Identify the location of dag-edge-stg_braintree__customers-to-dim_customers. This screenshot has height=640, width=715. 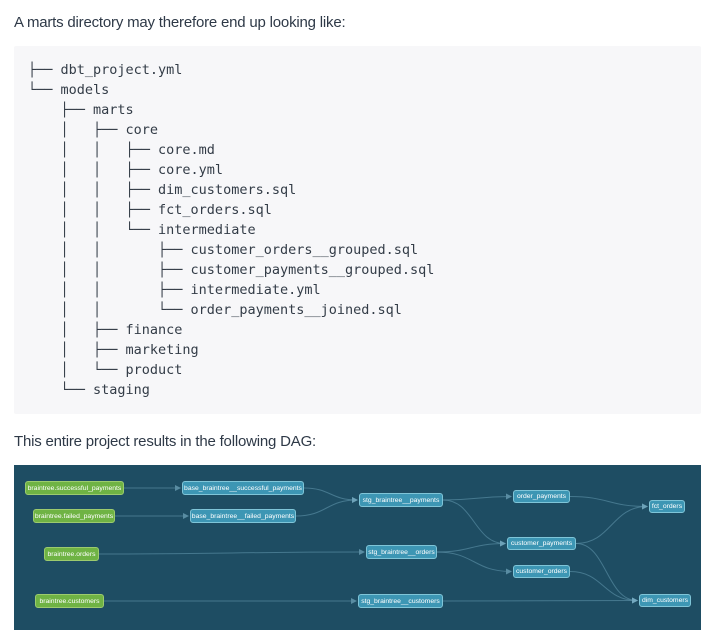
(540, 600).